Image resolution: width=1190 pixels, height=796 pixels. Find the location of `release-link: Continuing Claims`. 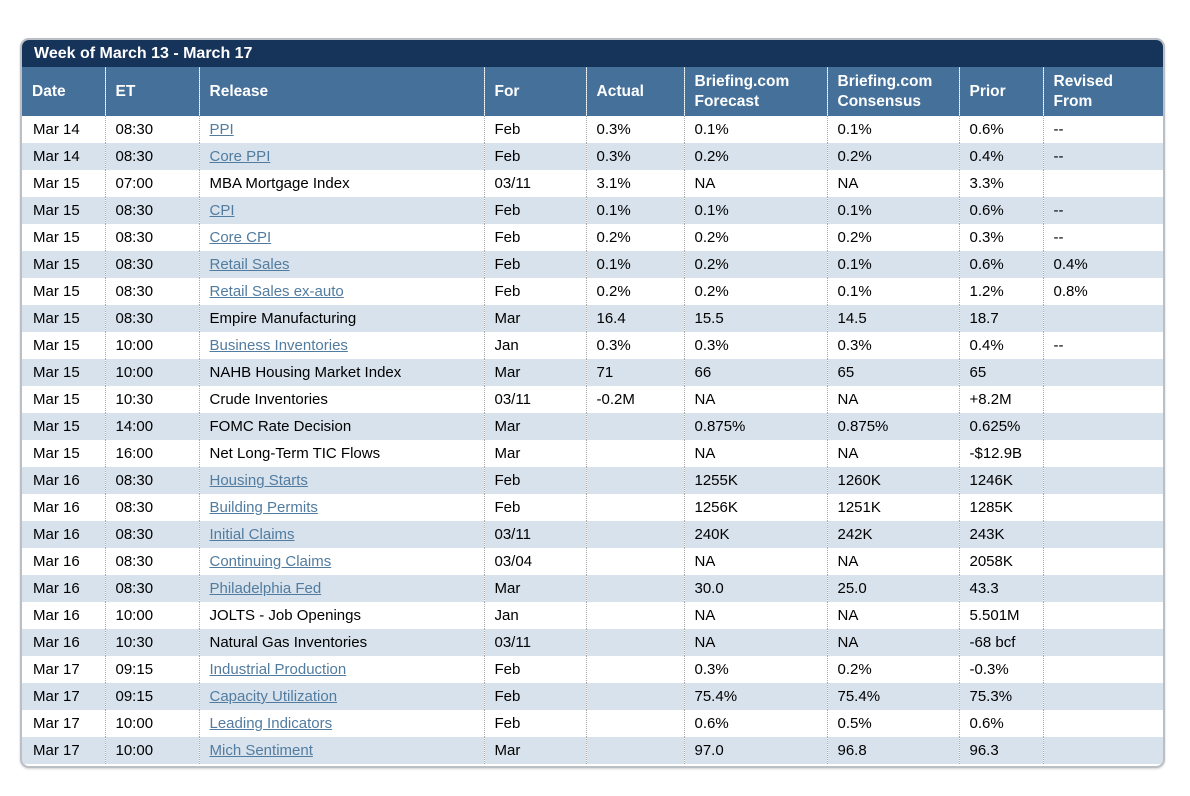

release-link: Continuing Claims is located at coordinates (270, 561).